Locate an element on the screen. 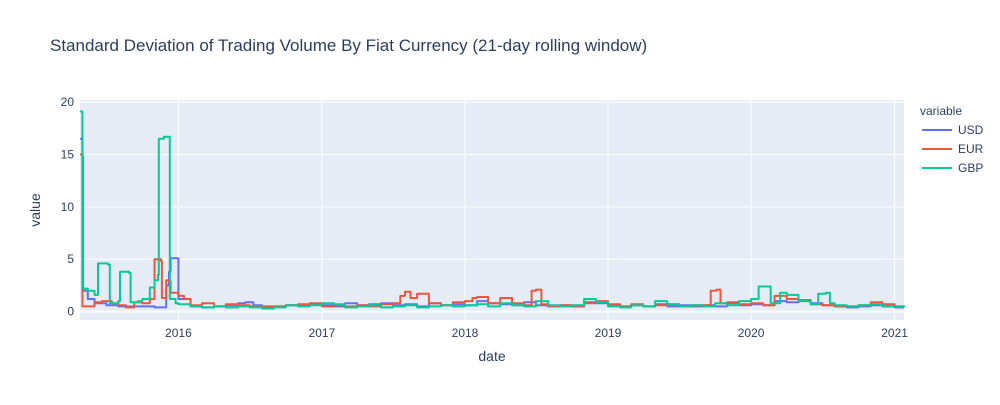 This screenshot has width=1000, height=405. x-tick-label: 2021 is located at coordinates (894, 333).